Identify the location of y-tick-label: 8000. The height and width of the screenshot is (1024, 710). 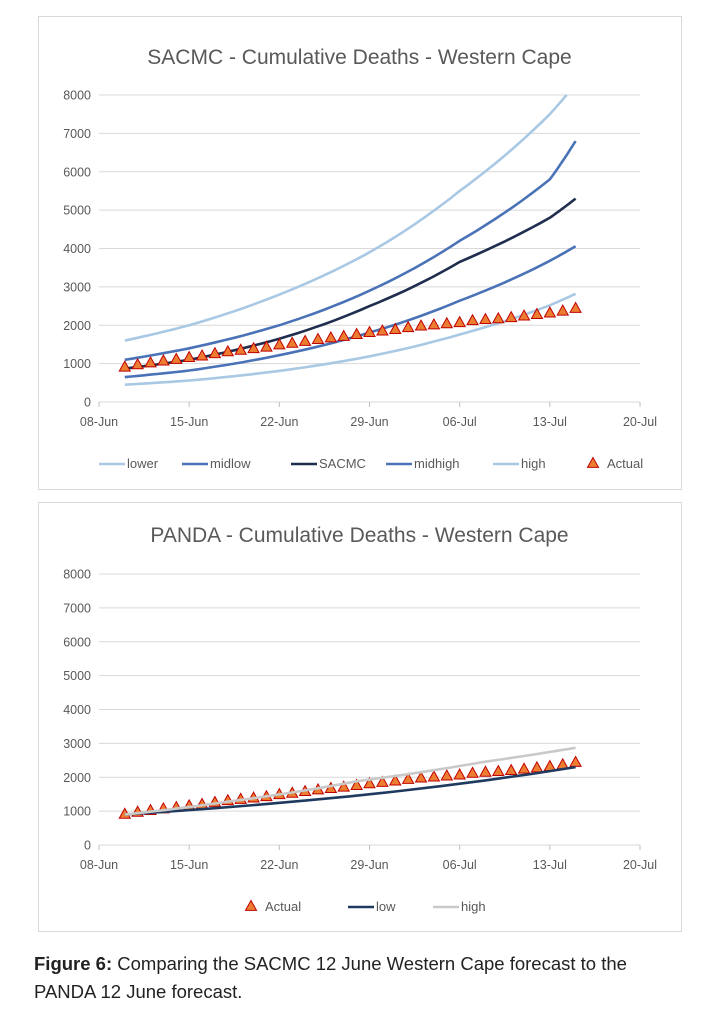
(77, 575).